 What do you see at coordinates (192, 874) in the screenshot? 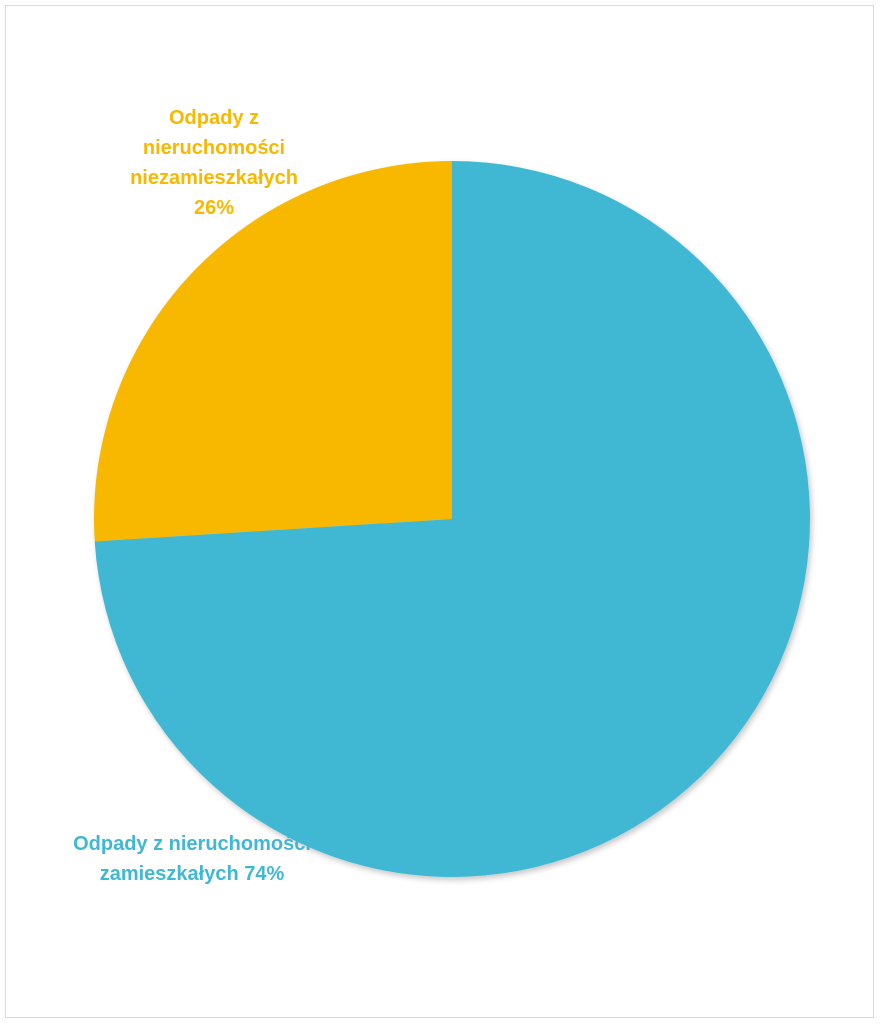
I see `pie-label-line: zamieszkałych 74%` at bounding box center [192, 874].